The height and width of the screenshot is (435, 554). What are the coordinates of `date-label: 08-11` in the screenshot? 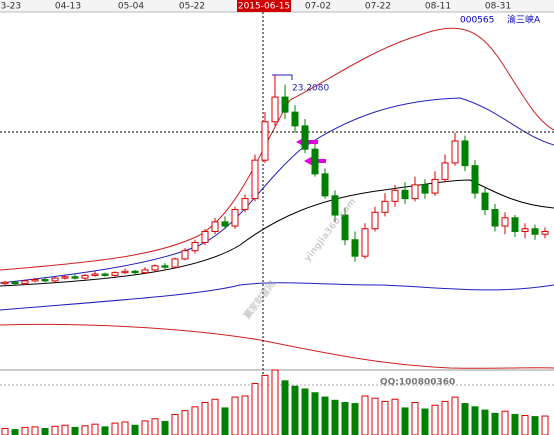 It's located at (438, 7).